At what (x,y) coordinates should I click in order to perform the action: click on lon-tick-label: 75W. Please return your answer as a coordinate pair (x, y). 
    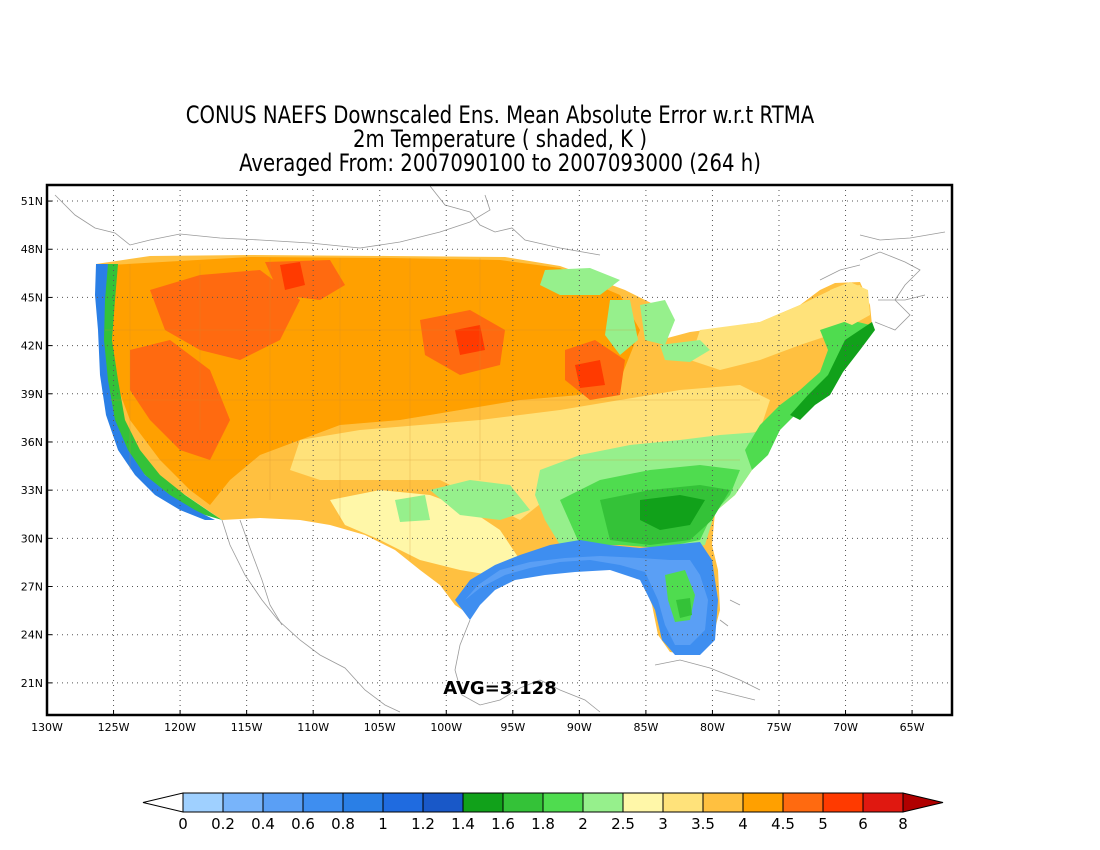
    Looking at the image, I should click on (779, 727).